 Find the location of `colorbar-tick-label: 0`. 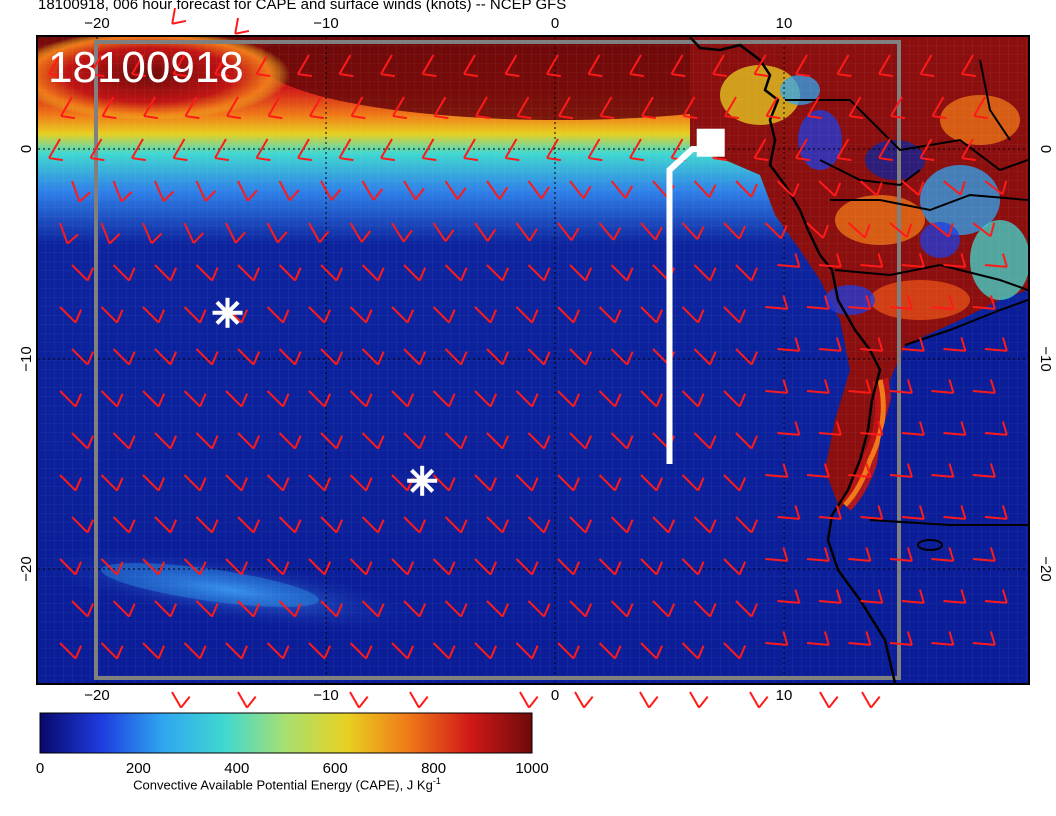

colorbar-tick-label: 0 is located at coordinates (40, 768).